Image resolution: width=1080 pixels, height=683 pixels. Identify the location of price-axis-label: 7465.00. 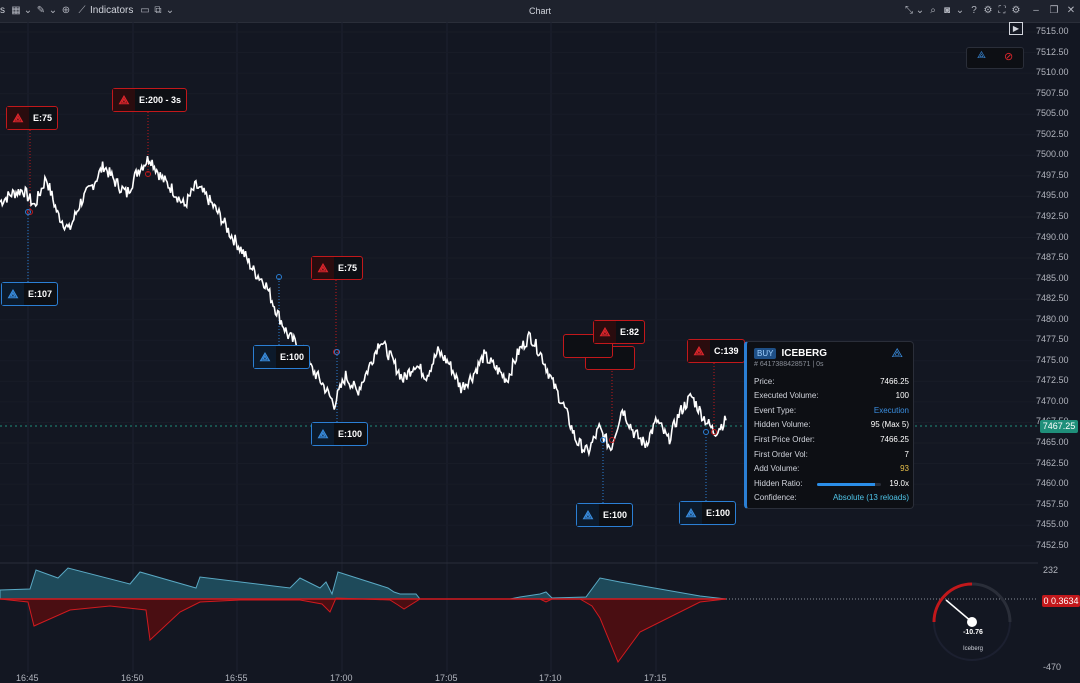
(1052, 442).